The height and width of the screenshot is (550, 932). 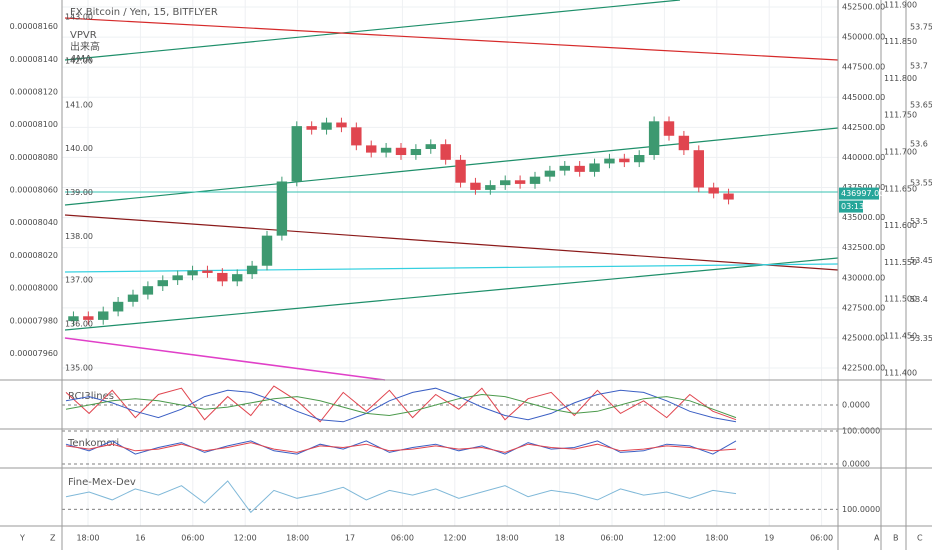 I want to click on y-tick-label: 111.600, so click(x=900, y=225).